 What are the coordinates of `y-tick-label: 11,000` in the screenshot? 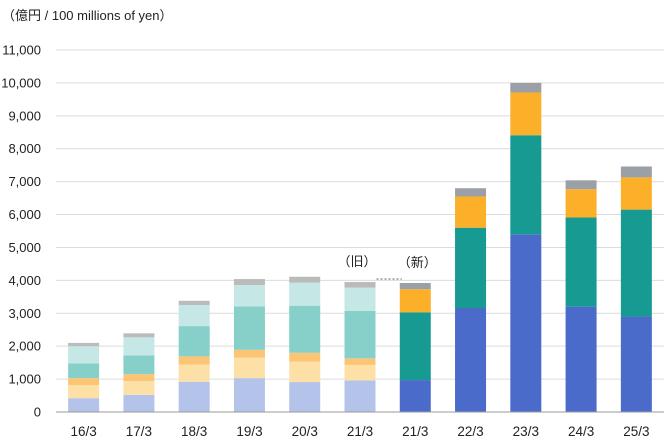 It's located at (21, 50).